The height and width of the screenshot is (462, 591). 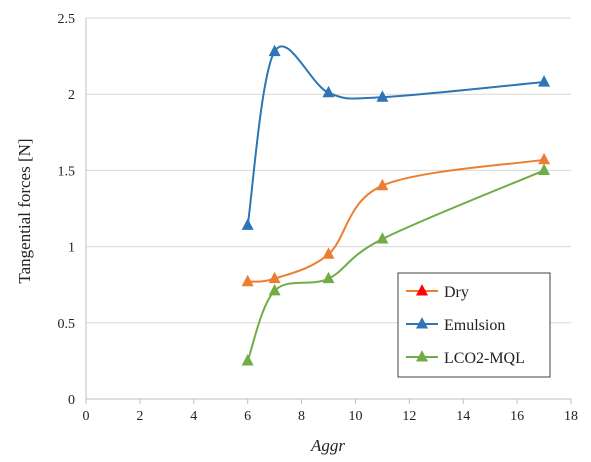 What do you see at coordinates (301, 416) in the screenshot?
I see `x-tick-label: 8` at bounding box center [301, 416].